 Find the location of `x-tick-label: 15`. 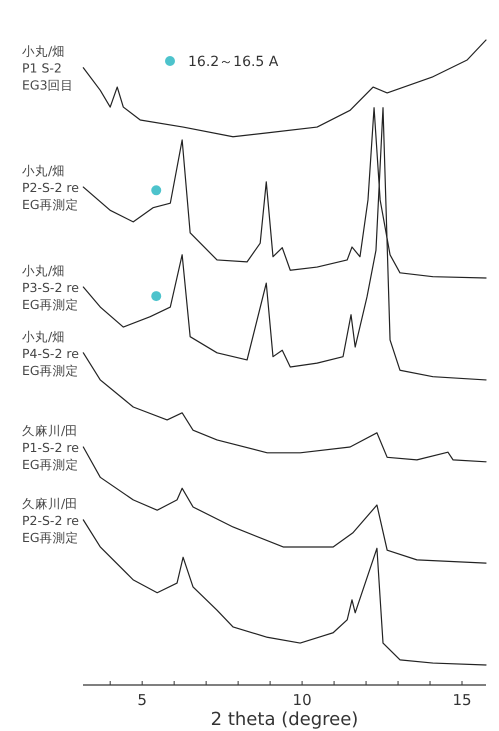

x-tick-label: 15 is located at coordinates (462, 700).